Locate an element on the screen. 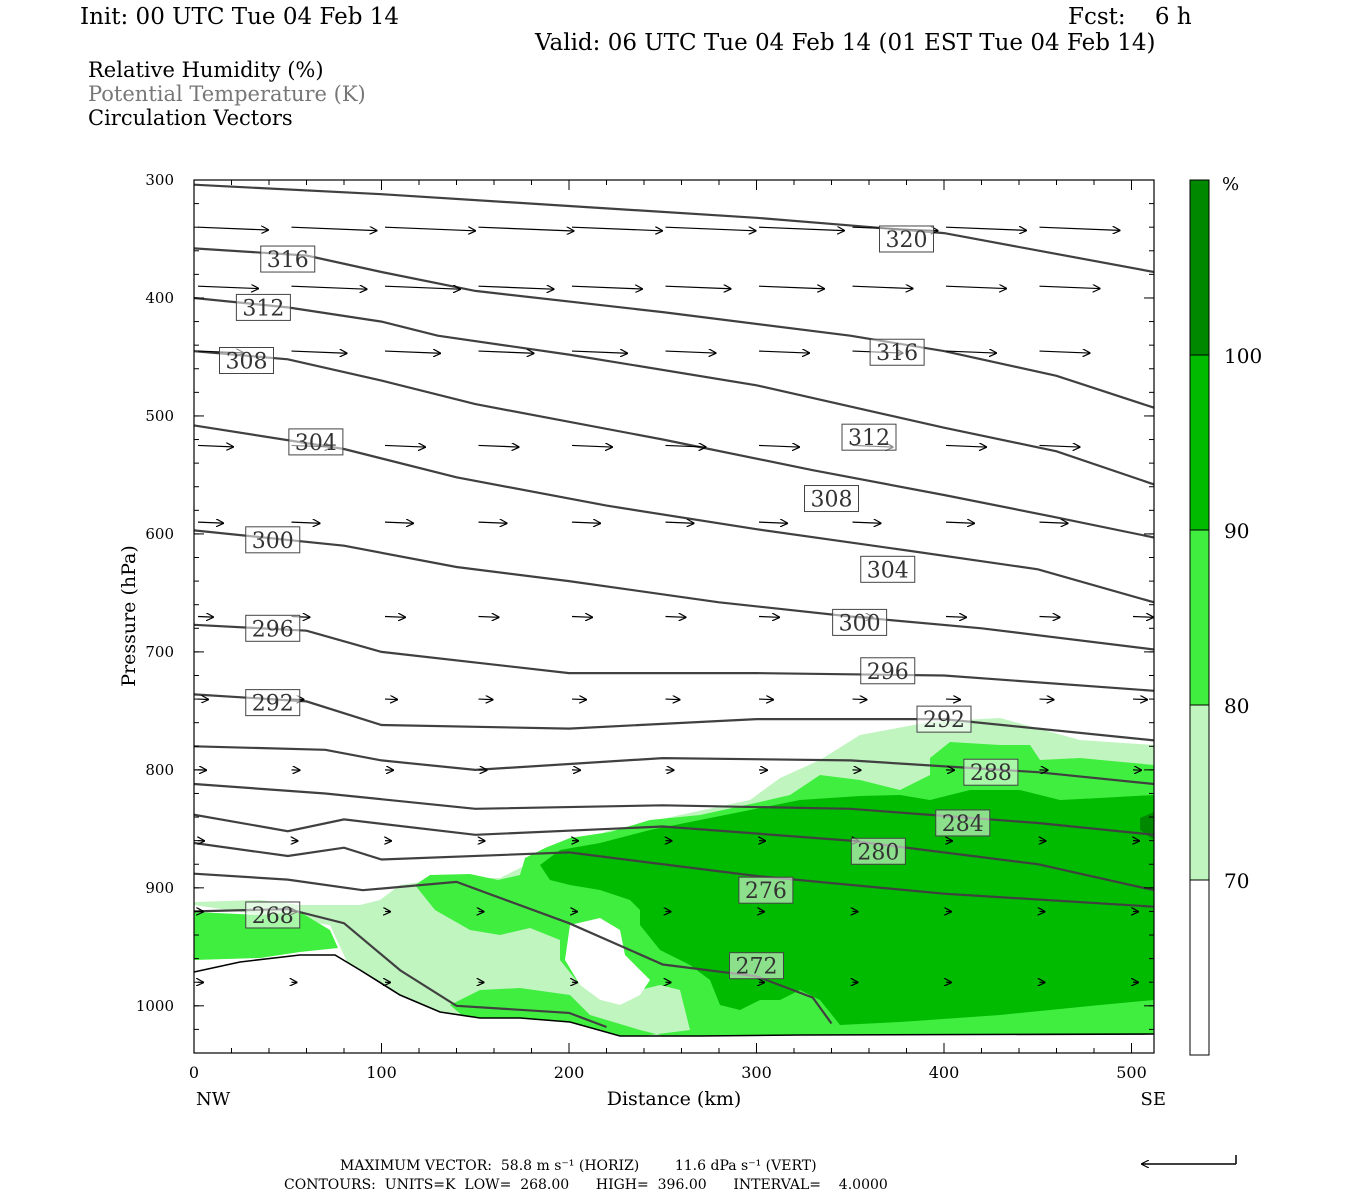  x-tick-label: 200 is located at coordinates (569, 1072).